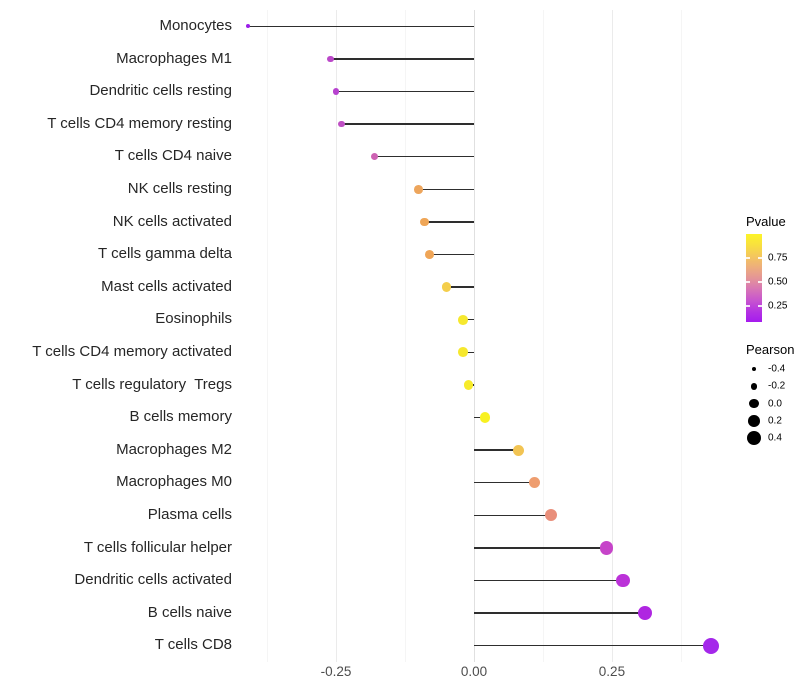 The image size is (800, 700). Describe the element at coordinates (474, 336) in the screenshot. I see `zero-gridline` at that location.